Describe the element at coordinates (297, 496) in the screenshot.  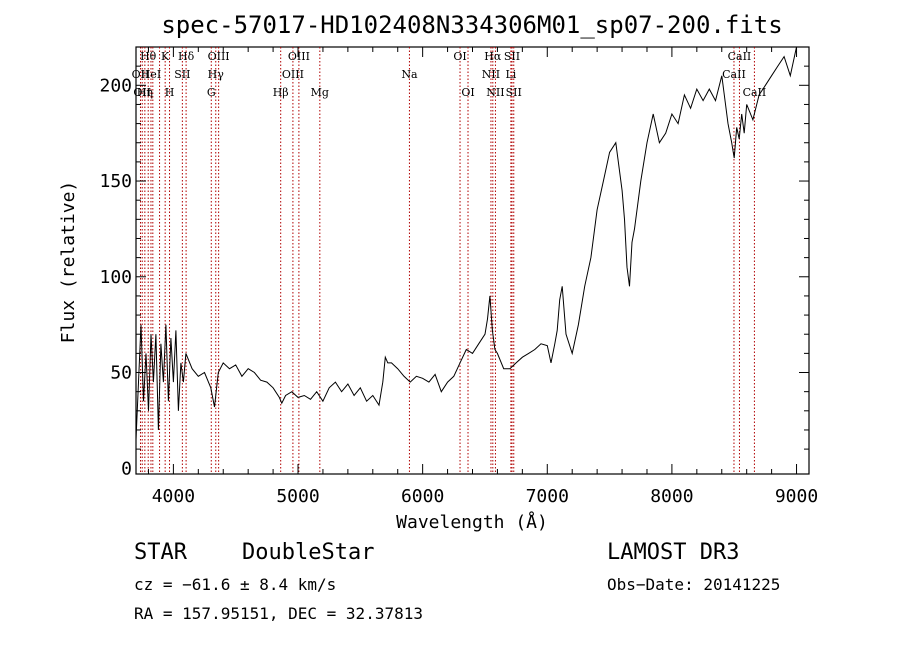
I see `x-tick-label: 5000` at that location.